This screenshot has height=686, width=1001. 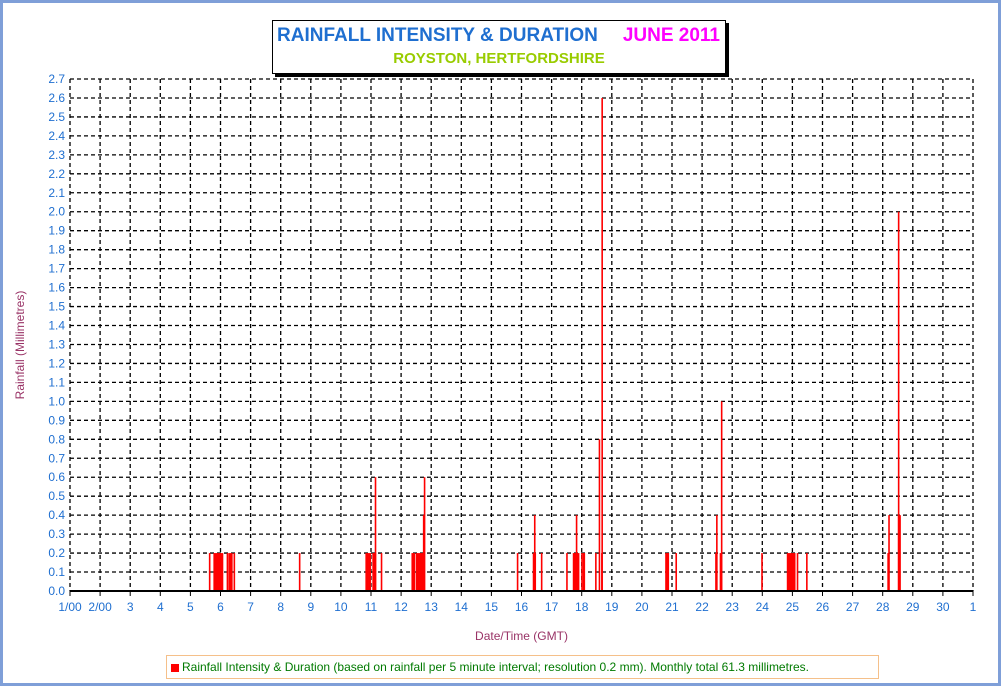 I want to click on x-tick-label: 22, so click(x=702, y=607).